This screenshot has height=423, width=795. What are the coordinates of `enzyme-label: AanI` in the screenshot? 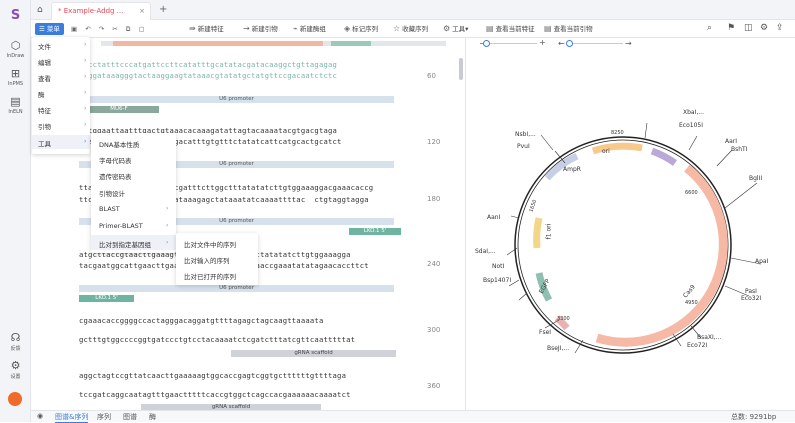 It's located at (494, 217).